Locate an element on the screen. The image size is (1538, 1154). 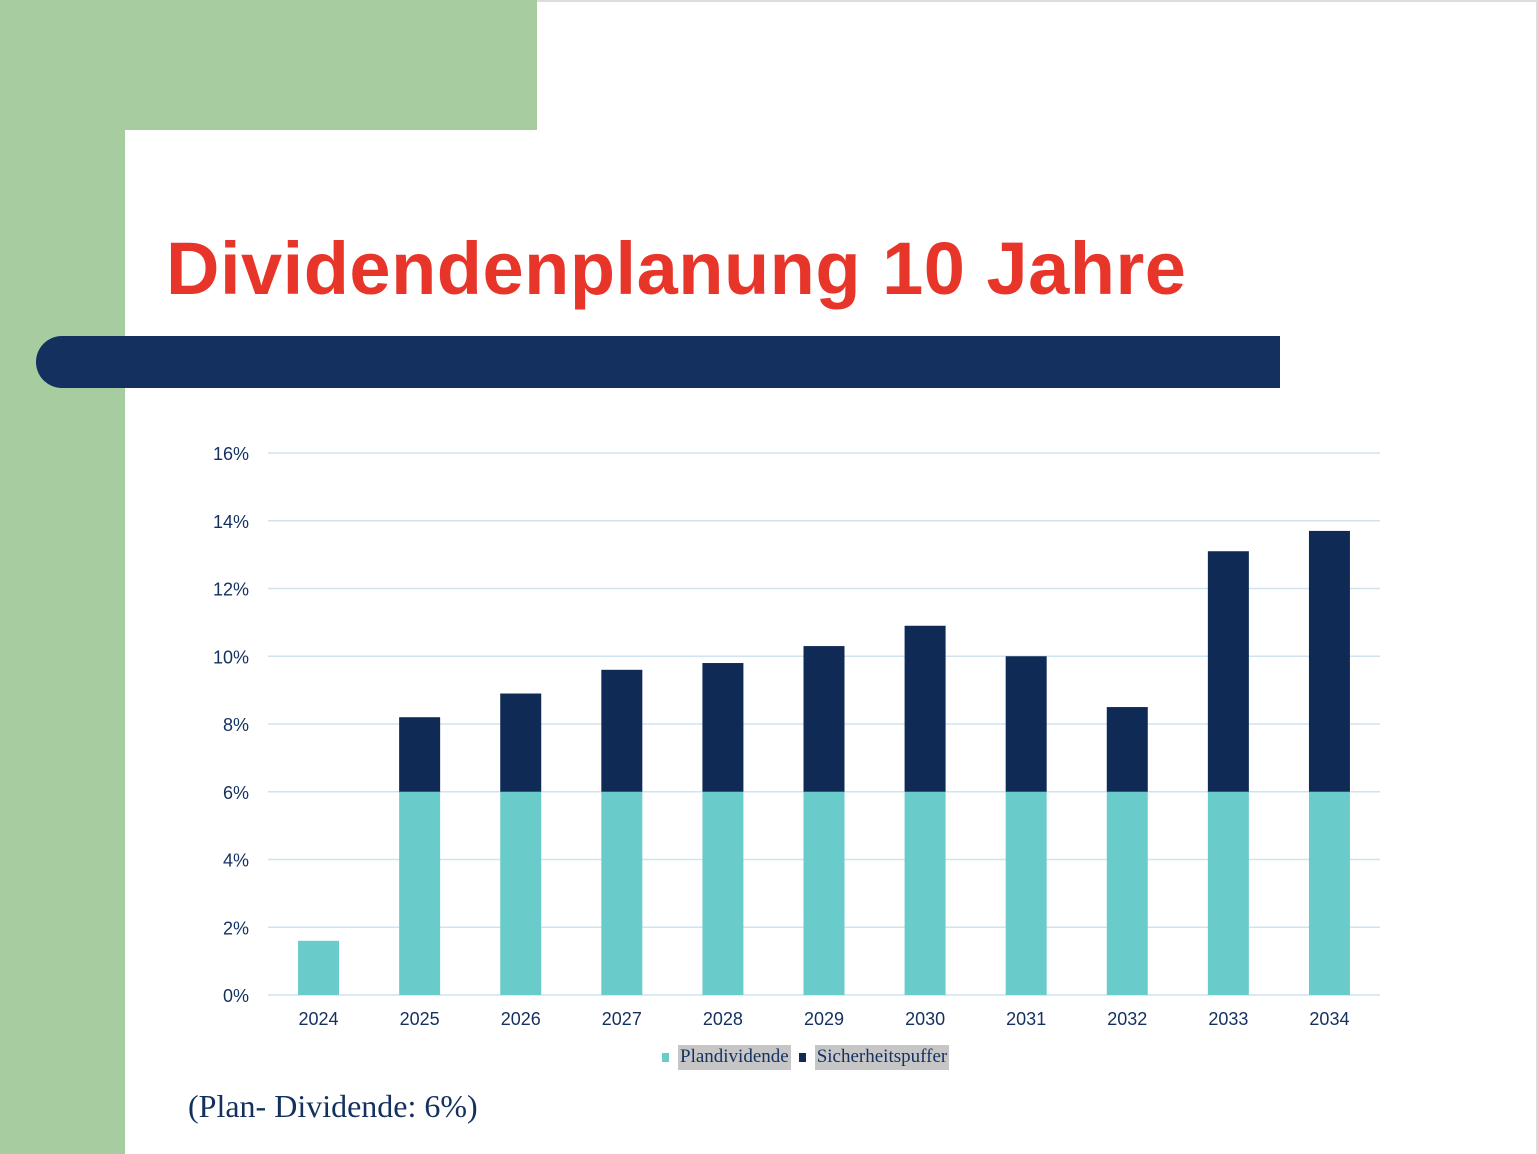
y-tick-label: 14% is located at coordinates (231, 522).